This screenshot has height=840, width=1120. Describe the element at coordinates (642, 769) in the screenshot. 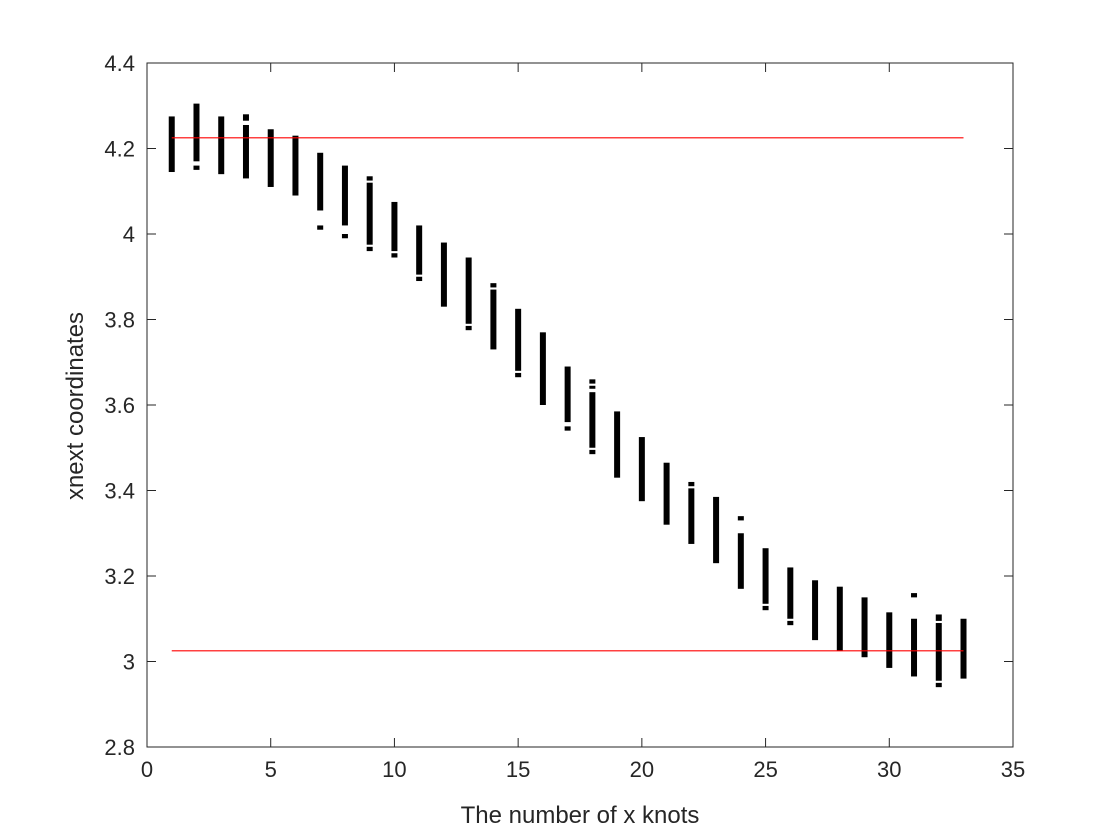

I see `x-tick-label: 20` at that location.